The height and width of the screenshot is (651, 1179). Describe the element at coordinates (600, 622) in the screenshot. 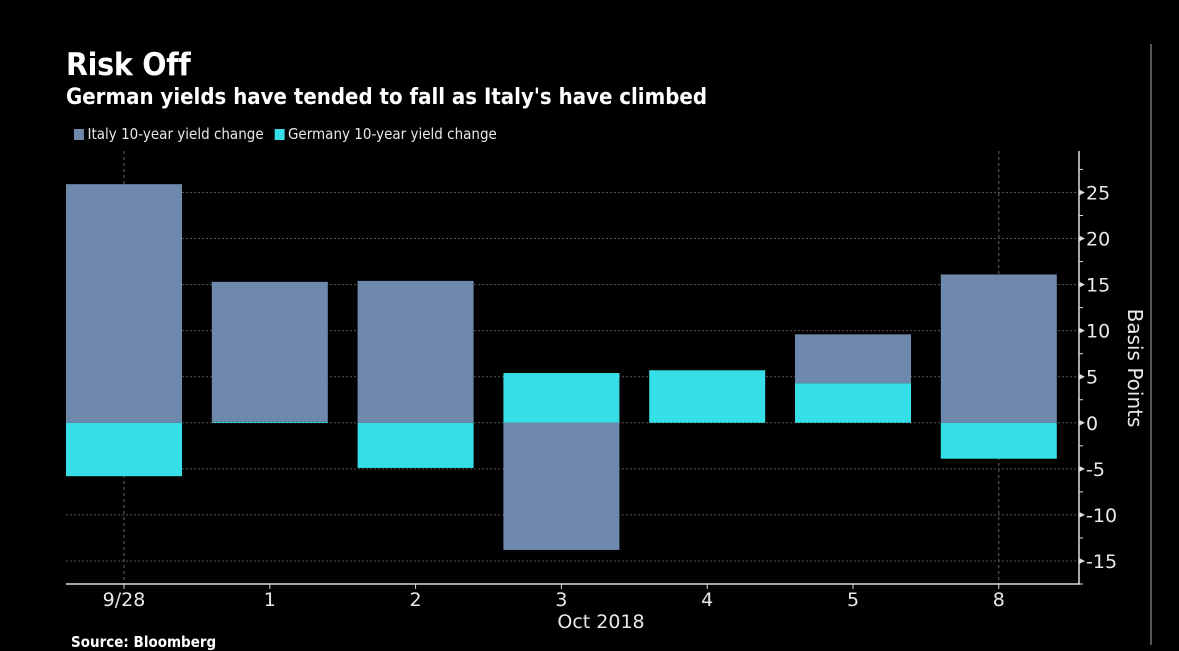

I see `x-axis-label: Oct 2018` at that location.